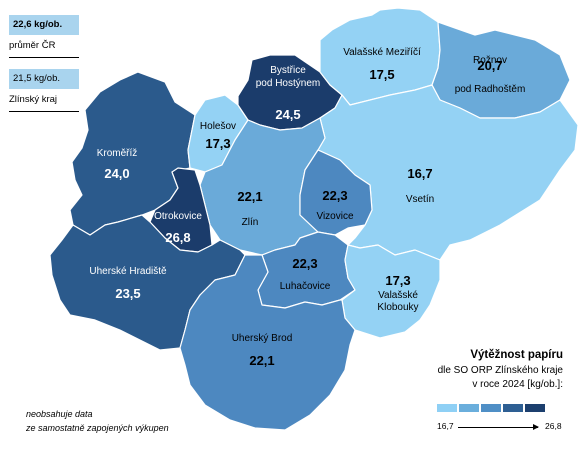  What do you see at coordinates (304, 263) in the screenshot?
I see `region-value-luhacovice: 22,3` at bounding box center [304, 263].